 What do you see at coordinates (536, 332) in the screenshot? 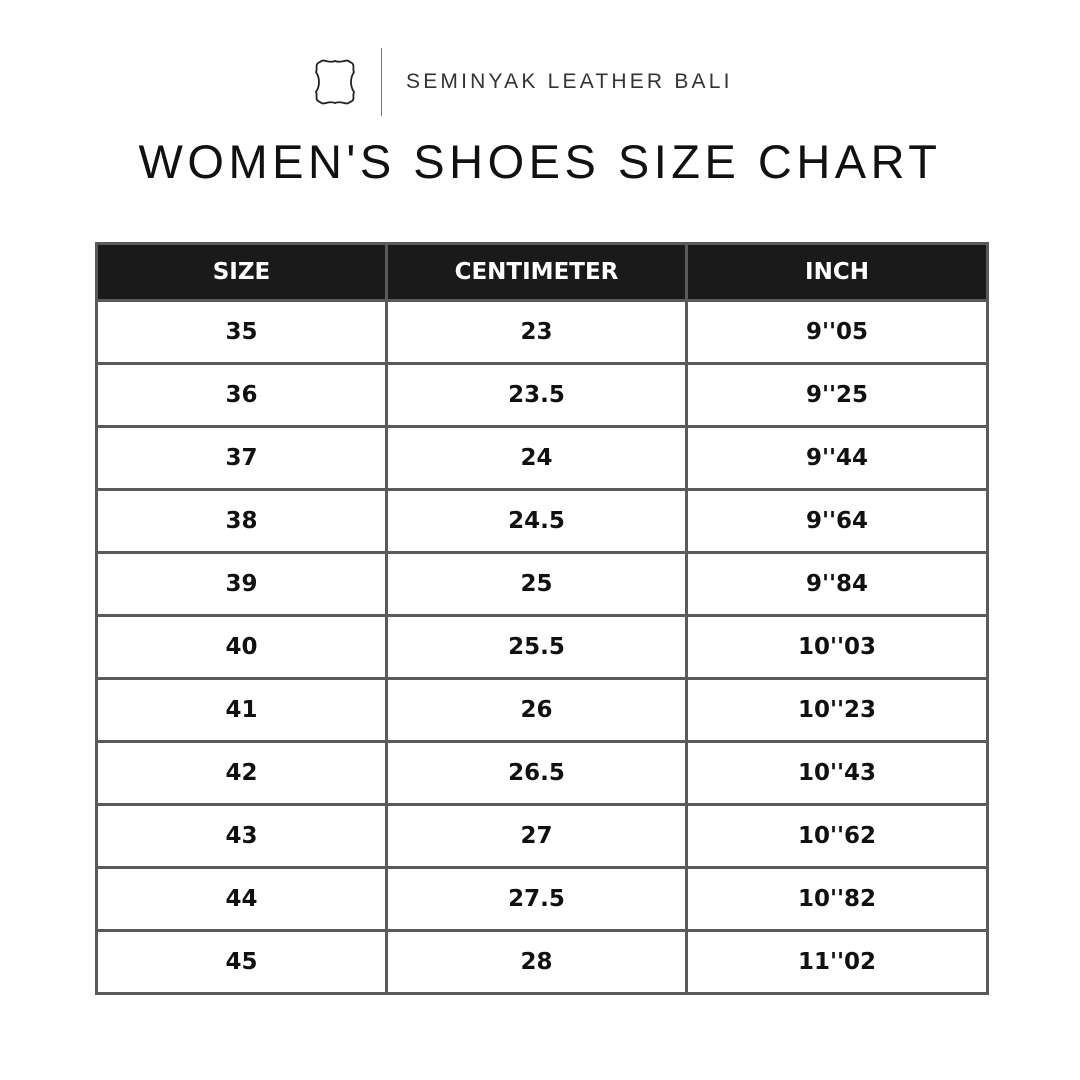
I see `centimeter-cell: 23` at bounding box center [536, 332].